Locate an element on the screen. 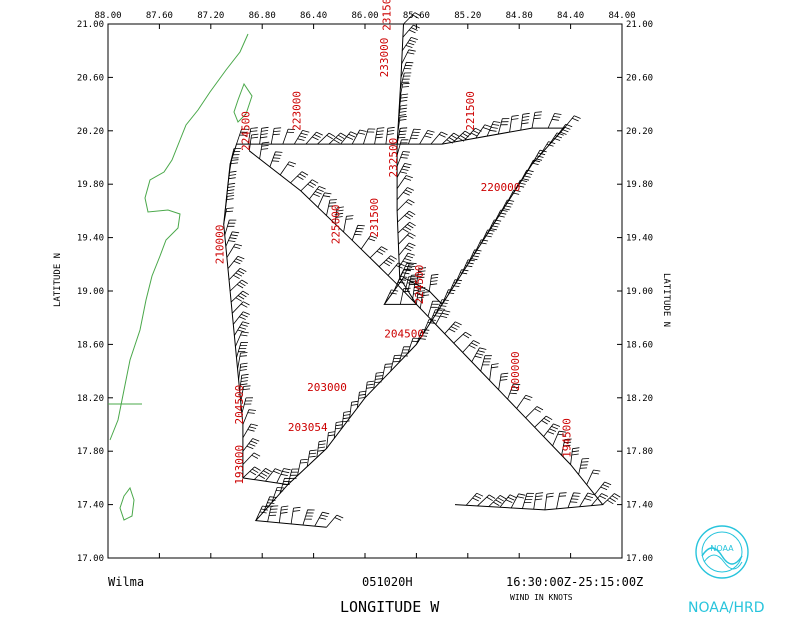 The image size is (800, 640). time-label: 193000 is located at coordinates (239, 465).